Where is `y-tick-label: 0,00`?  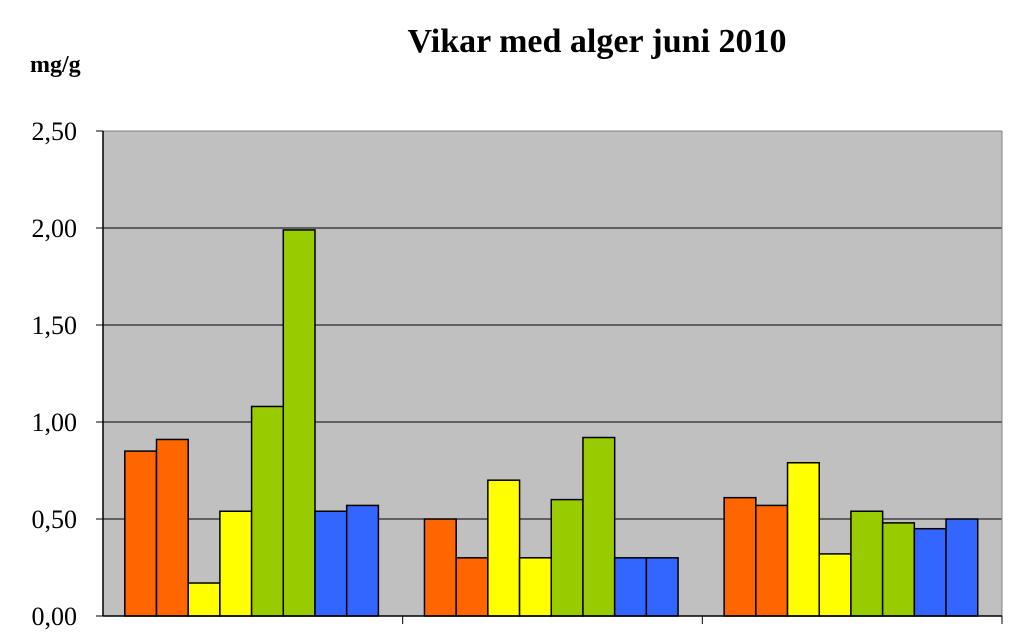
y-tick-label: 0,00 is located at coordinates (55, 616).